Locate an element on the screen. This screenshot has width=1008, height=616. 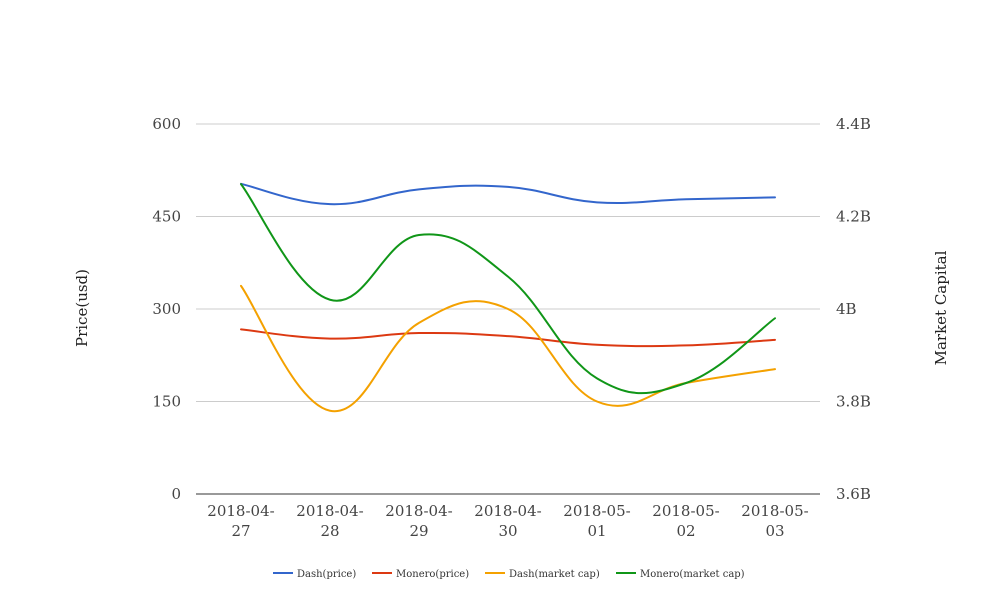
y-axis-right: 3.6B 3.8B 4B 4.2B 4.4B is located at coordinates (853, 309).